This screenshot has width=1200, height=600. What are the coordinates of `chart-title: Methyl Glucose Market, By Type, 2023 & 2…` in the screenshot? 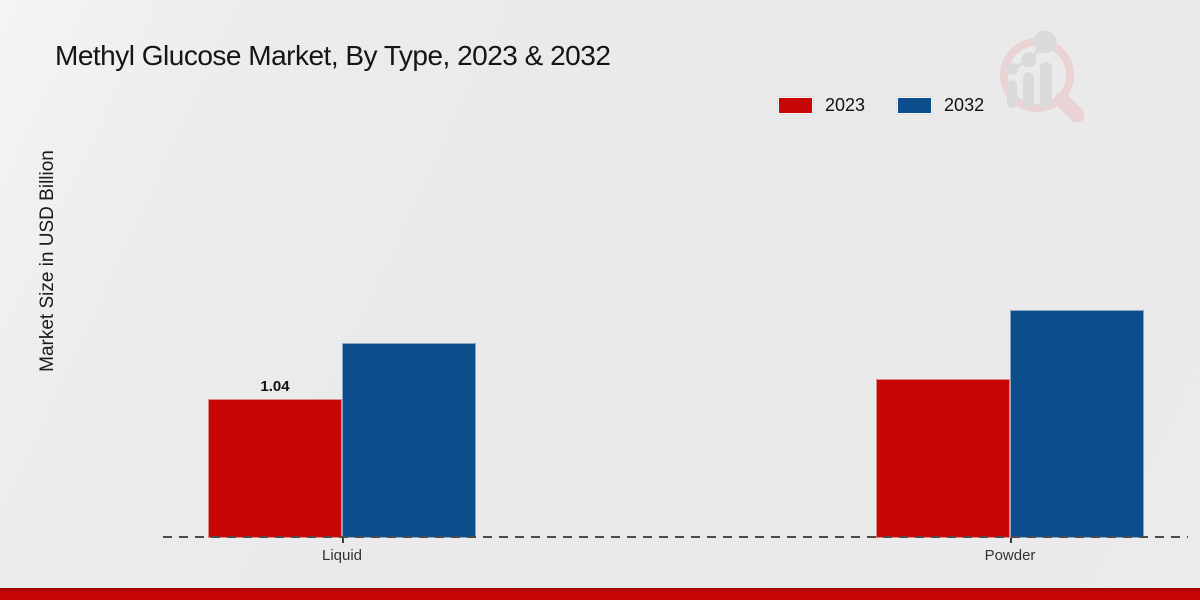 It's located at (333, 55).